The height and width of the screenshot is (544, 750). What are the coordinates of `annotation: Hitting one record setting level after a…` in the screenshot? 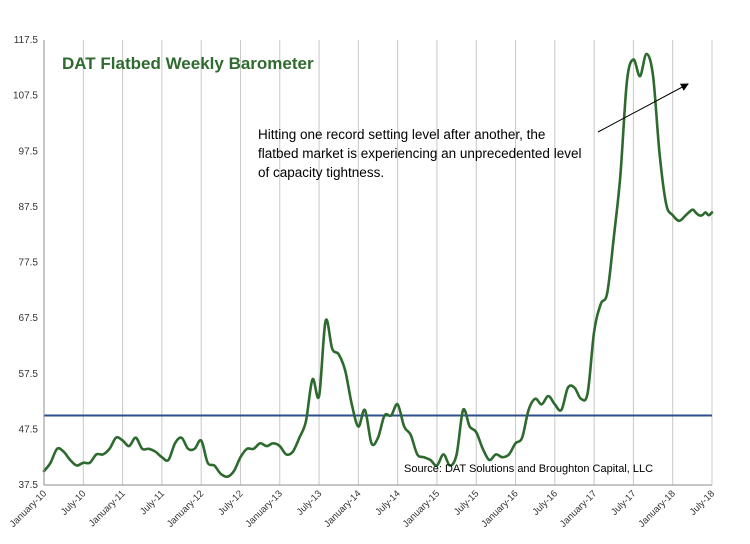 It's located at (419, 153).